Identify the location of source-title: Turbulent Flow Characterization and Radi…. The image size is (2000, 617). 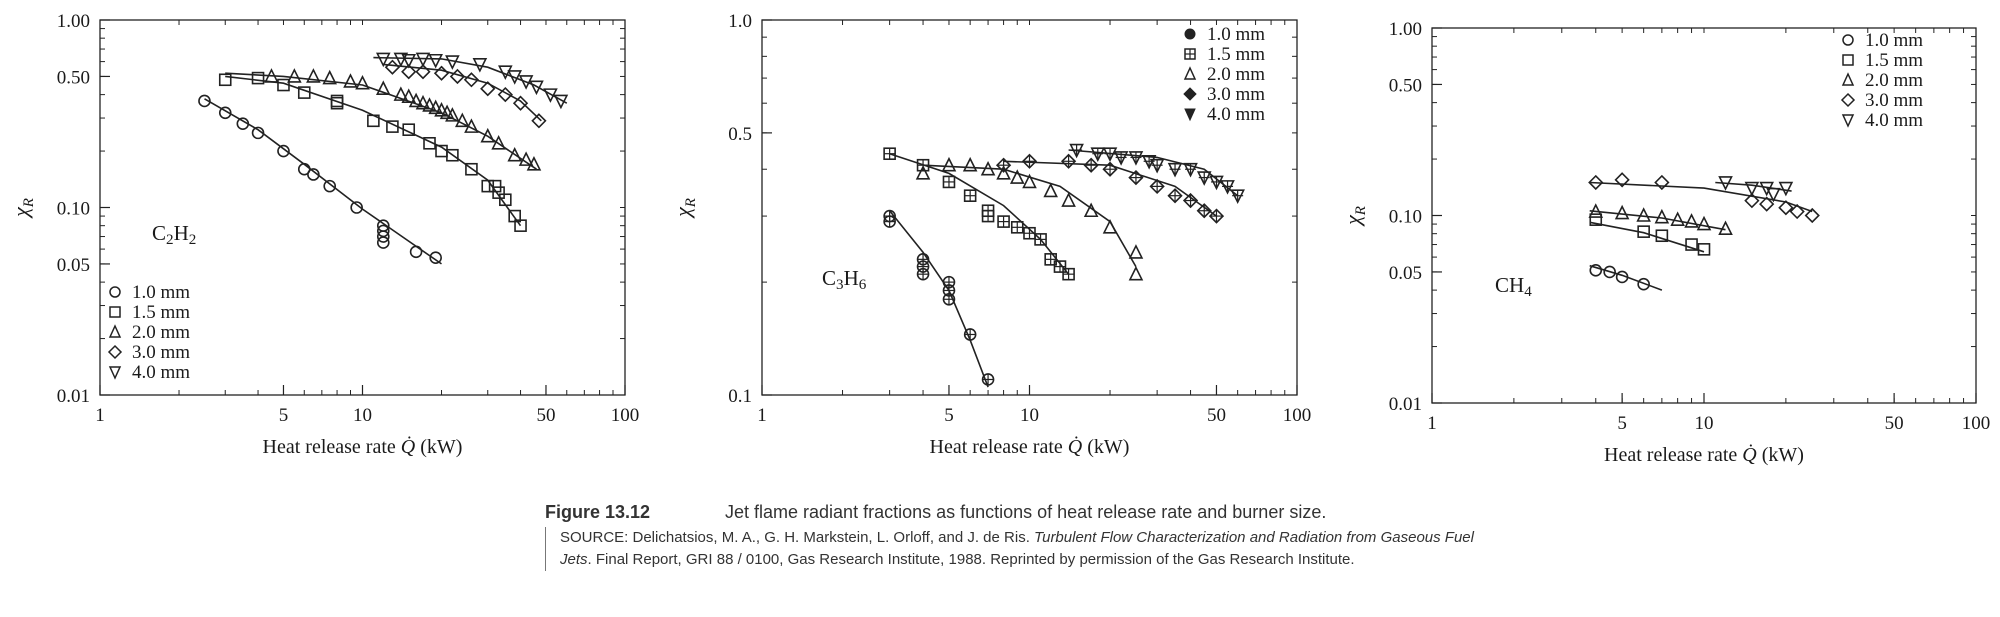
(1017, 548).